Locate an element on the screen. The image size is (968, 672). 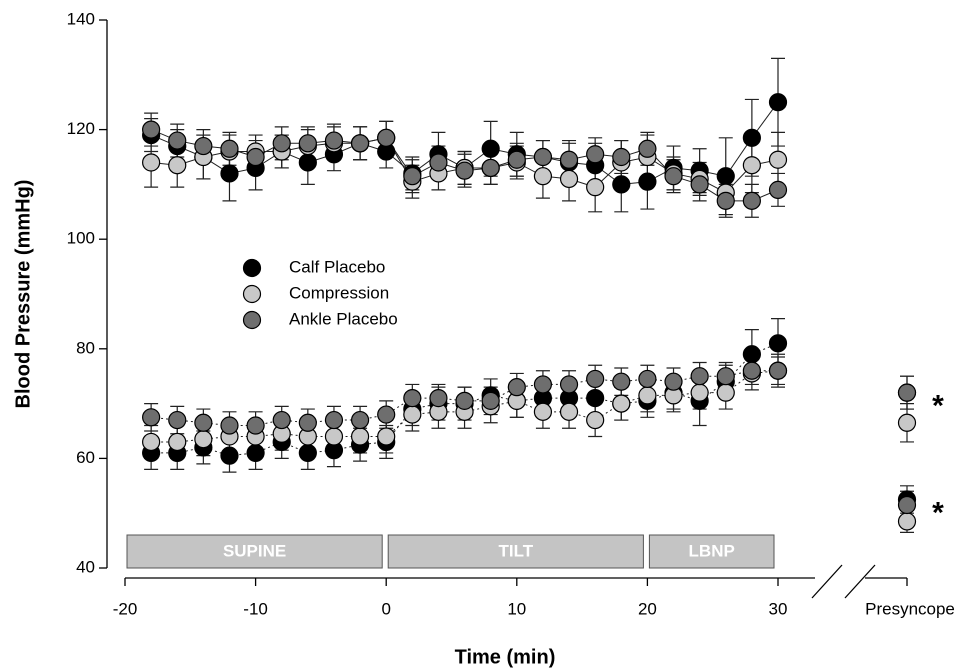
x-tick-label: 10 is located at coordinates (516, 608).